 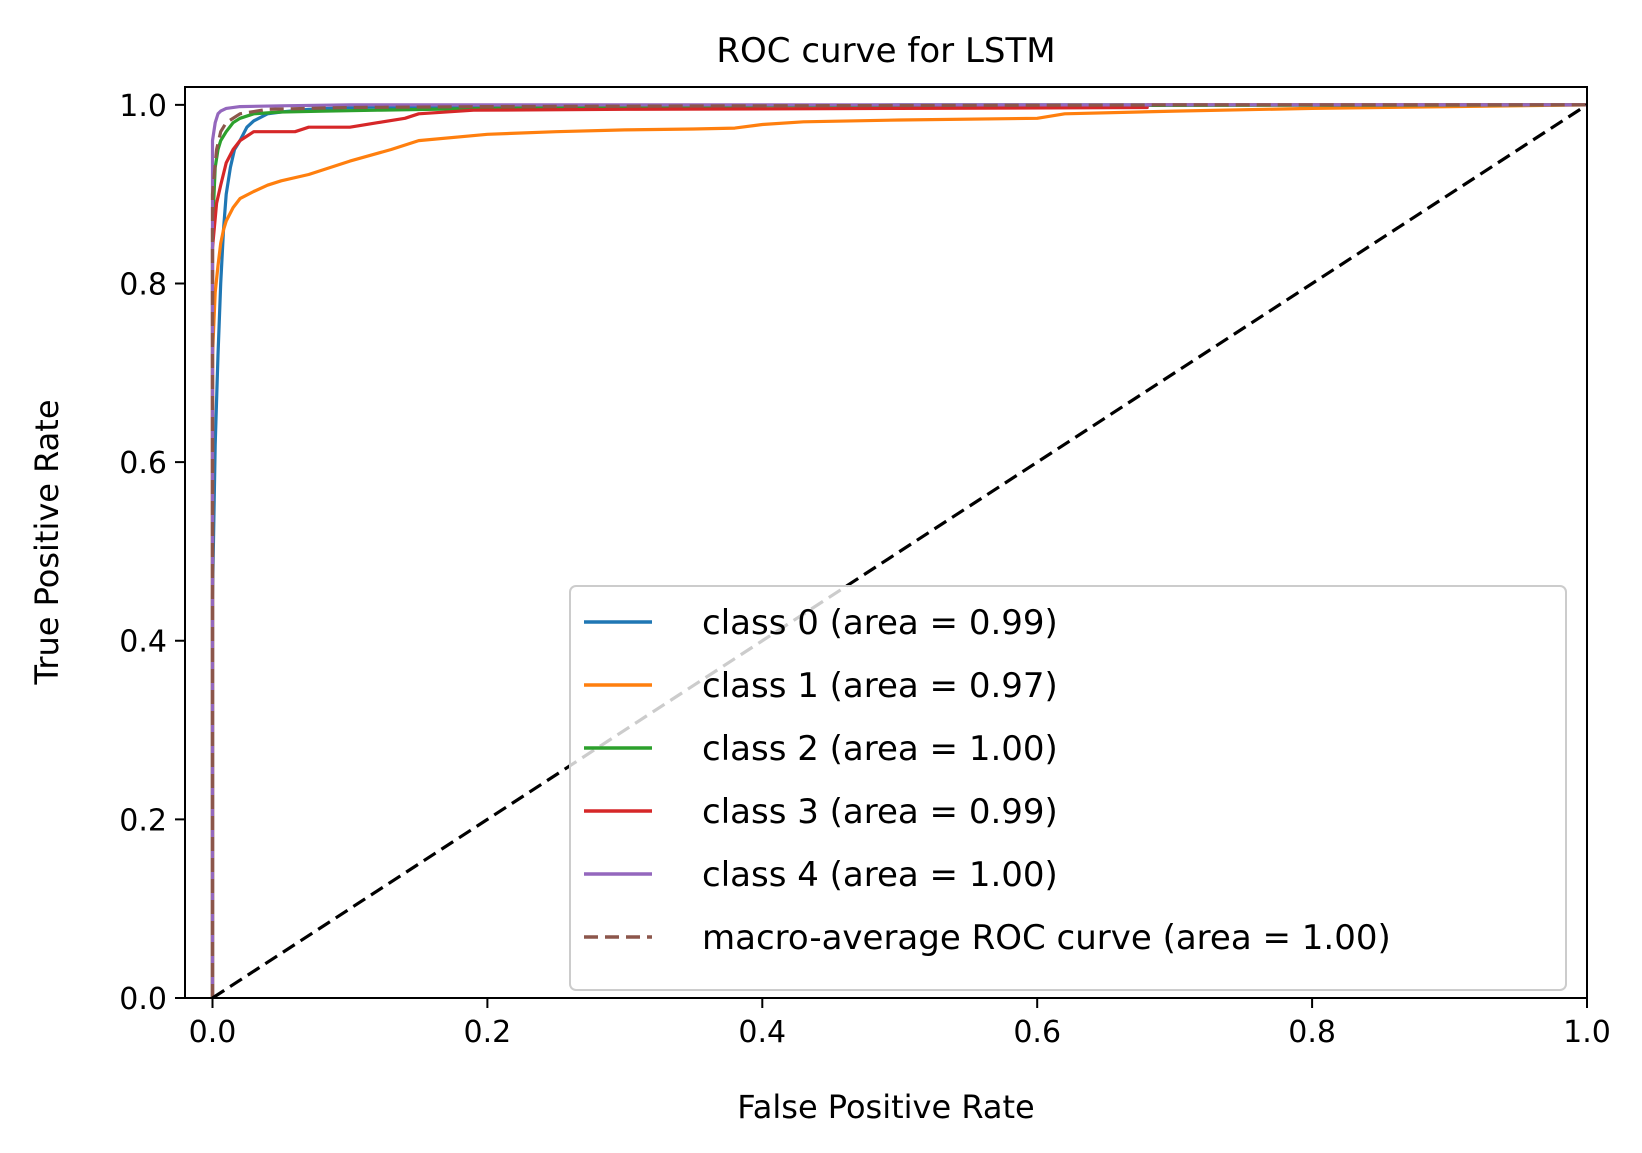 I want to click on y-tick-label: 0.4, so click(x=143, y=642).